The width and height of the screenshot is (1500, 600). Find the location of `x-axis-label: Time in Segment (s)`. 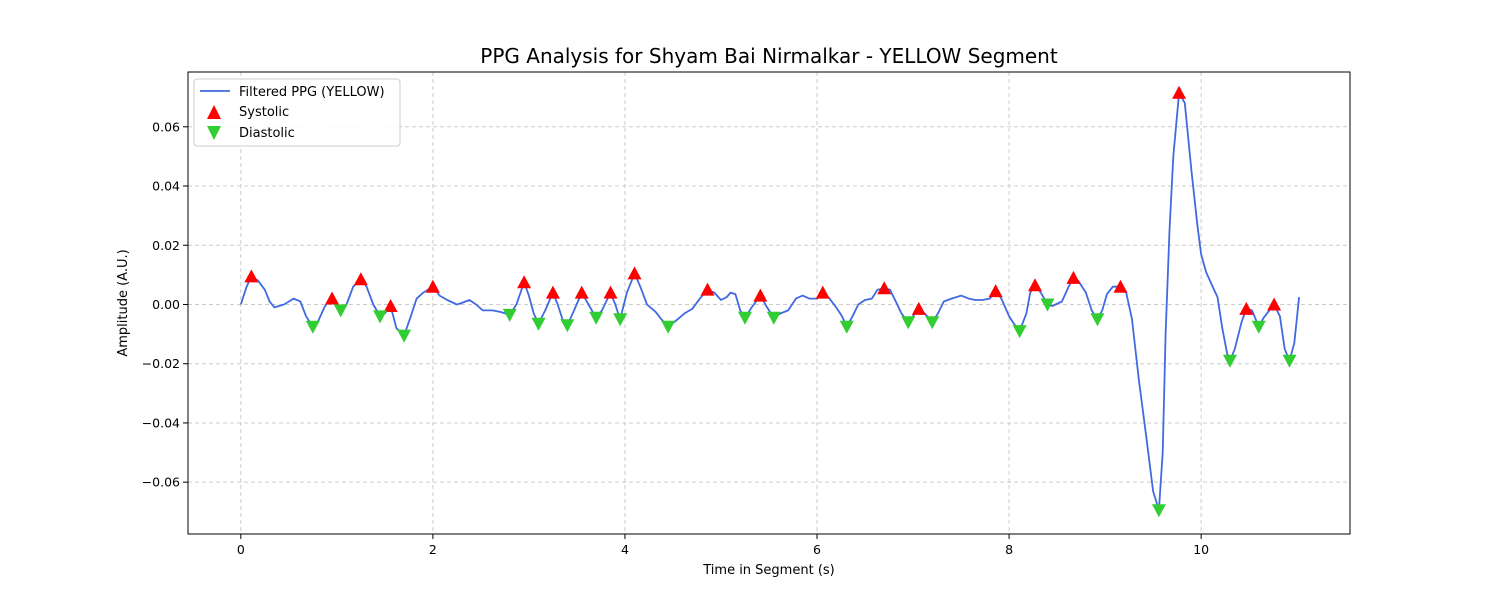

x-axis-label: Time in Segment (s) is located at coordinates (768, 570).